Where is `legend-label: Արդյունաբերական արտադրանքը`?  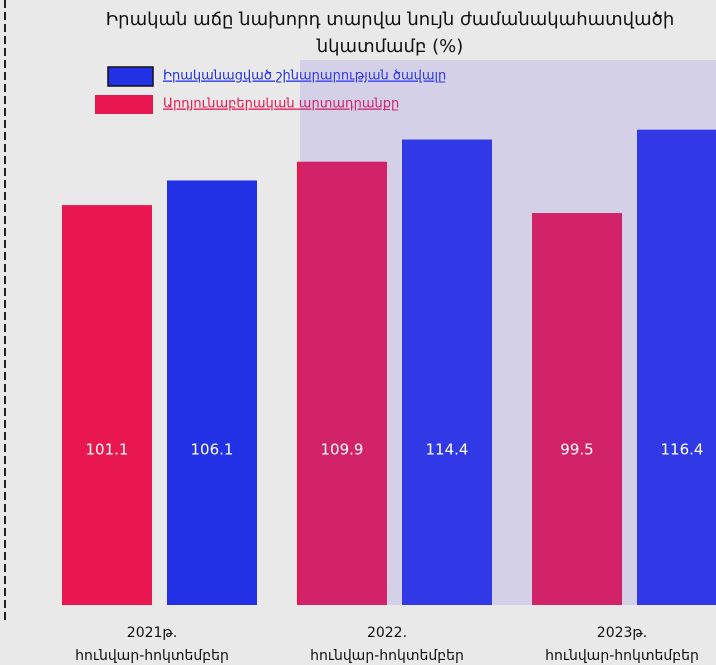
legend-label: Արդյունաբերական արտադրանքը is located at coordinates (281, 104).